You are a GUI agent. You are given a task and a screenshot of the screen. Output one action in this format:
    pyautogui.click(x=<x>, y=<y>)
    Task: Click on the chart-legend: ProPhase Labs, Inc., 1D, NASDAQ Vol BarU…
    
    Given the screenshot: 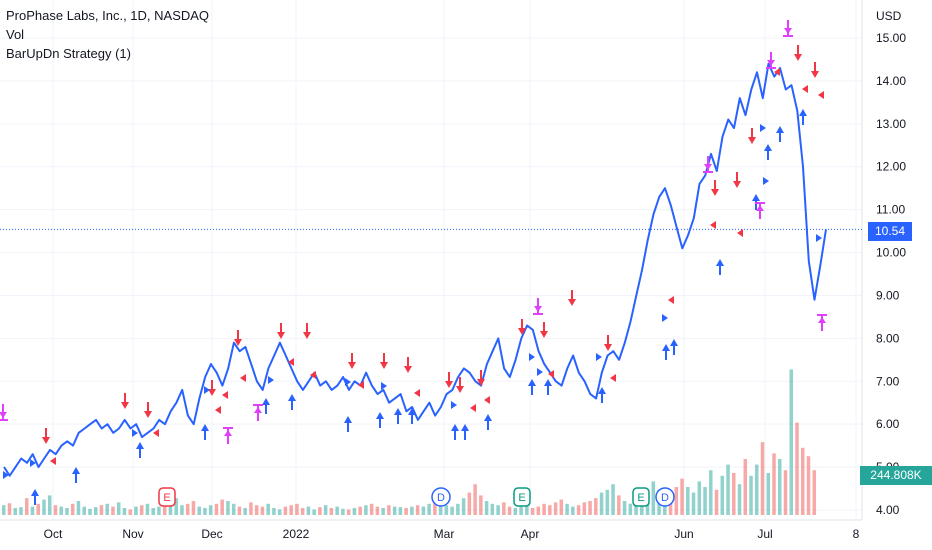 What is the action you would take?
    pyautogui.click(x=107, y=34)
    